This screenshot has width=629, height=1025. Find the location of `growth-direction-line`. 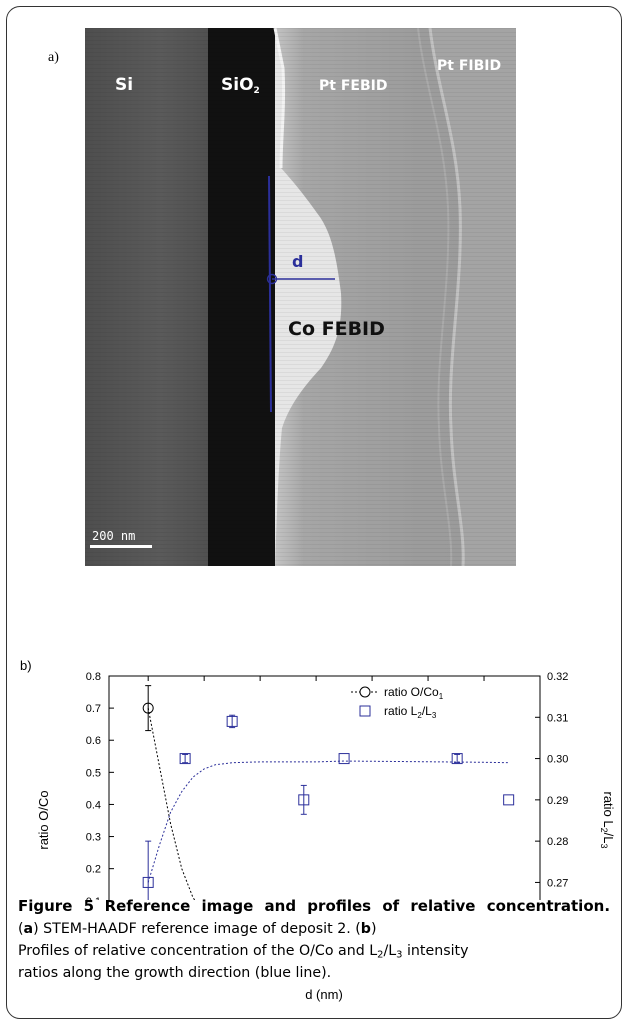

growth-direction-line is located at coordinates (270, 294).